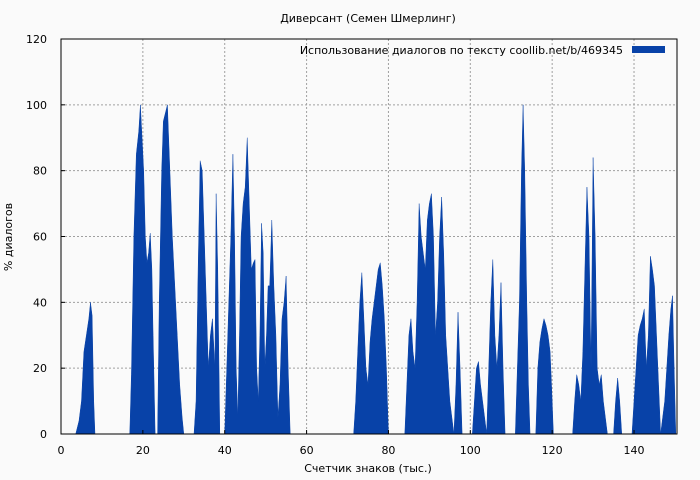 This screenshot has width=700, height=480. Describe the element at coordinates (143, 450) in the screenshot. I see `x-tick-label: 20` at that location.